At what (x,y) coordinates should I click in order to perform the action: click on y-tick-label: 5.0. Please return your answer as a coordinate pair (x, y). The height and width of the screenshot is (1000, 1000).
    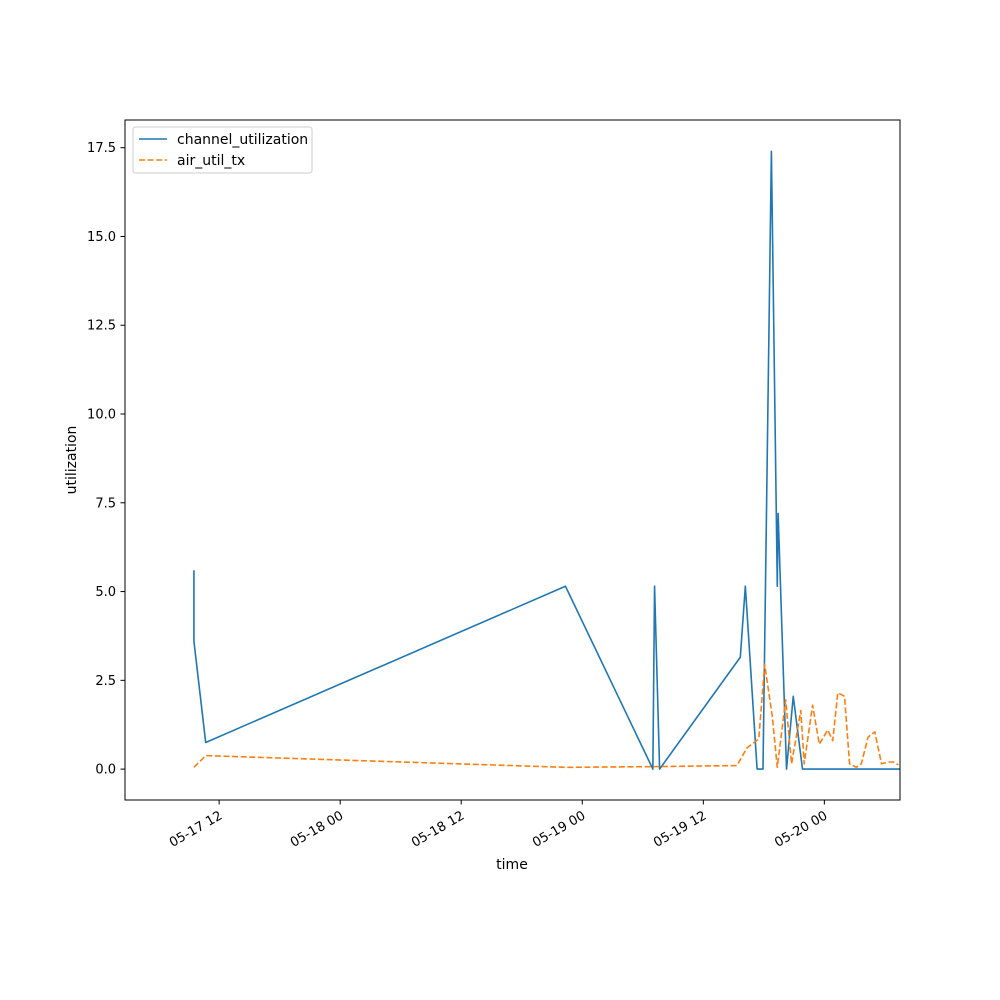
    Looking at the image, I should click on (105, 592).